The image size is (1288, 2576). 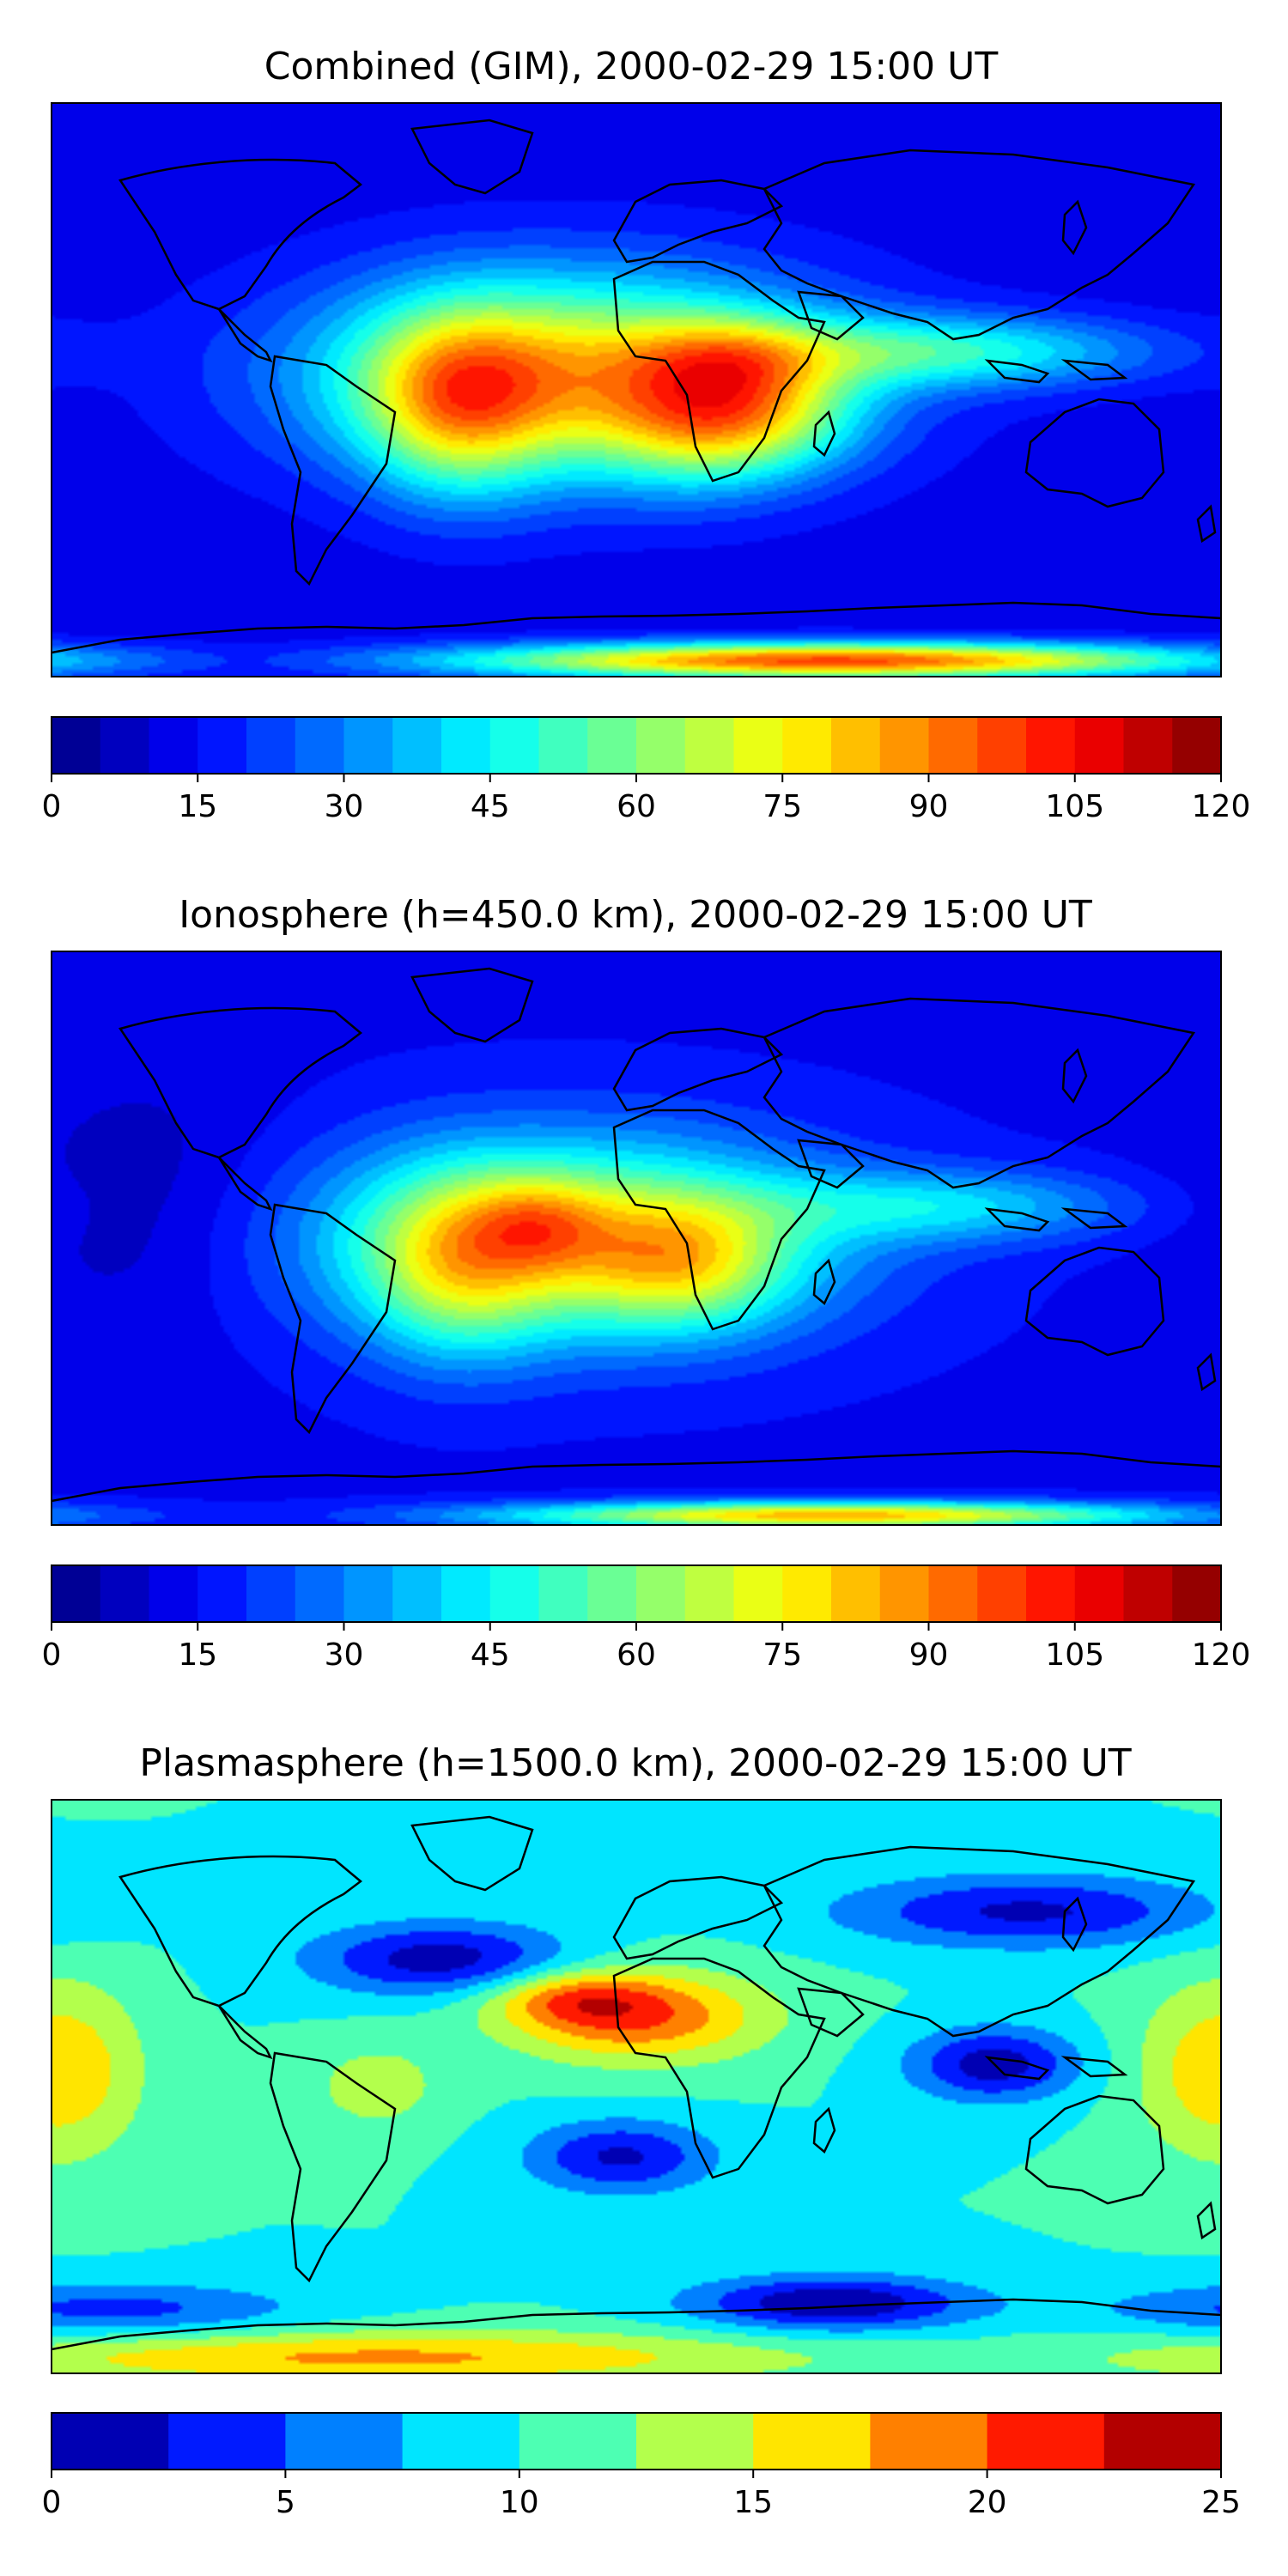 I want to click on colorbar-tick-label: 20, so click(x=987, y=2502).